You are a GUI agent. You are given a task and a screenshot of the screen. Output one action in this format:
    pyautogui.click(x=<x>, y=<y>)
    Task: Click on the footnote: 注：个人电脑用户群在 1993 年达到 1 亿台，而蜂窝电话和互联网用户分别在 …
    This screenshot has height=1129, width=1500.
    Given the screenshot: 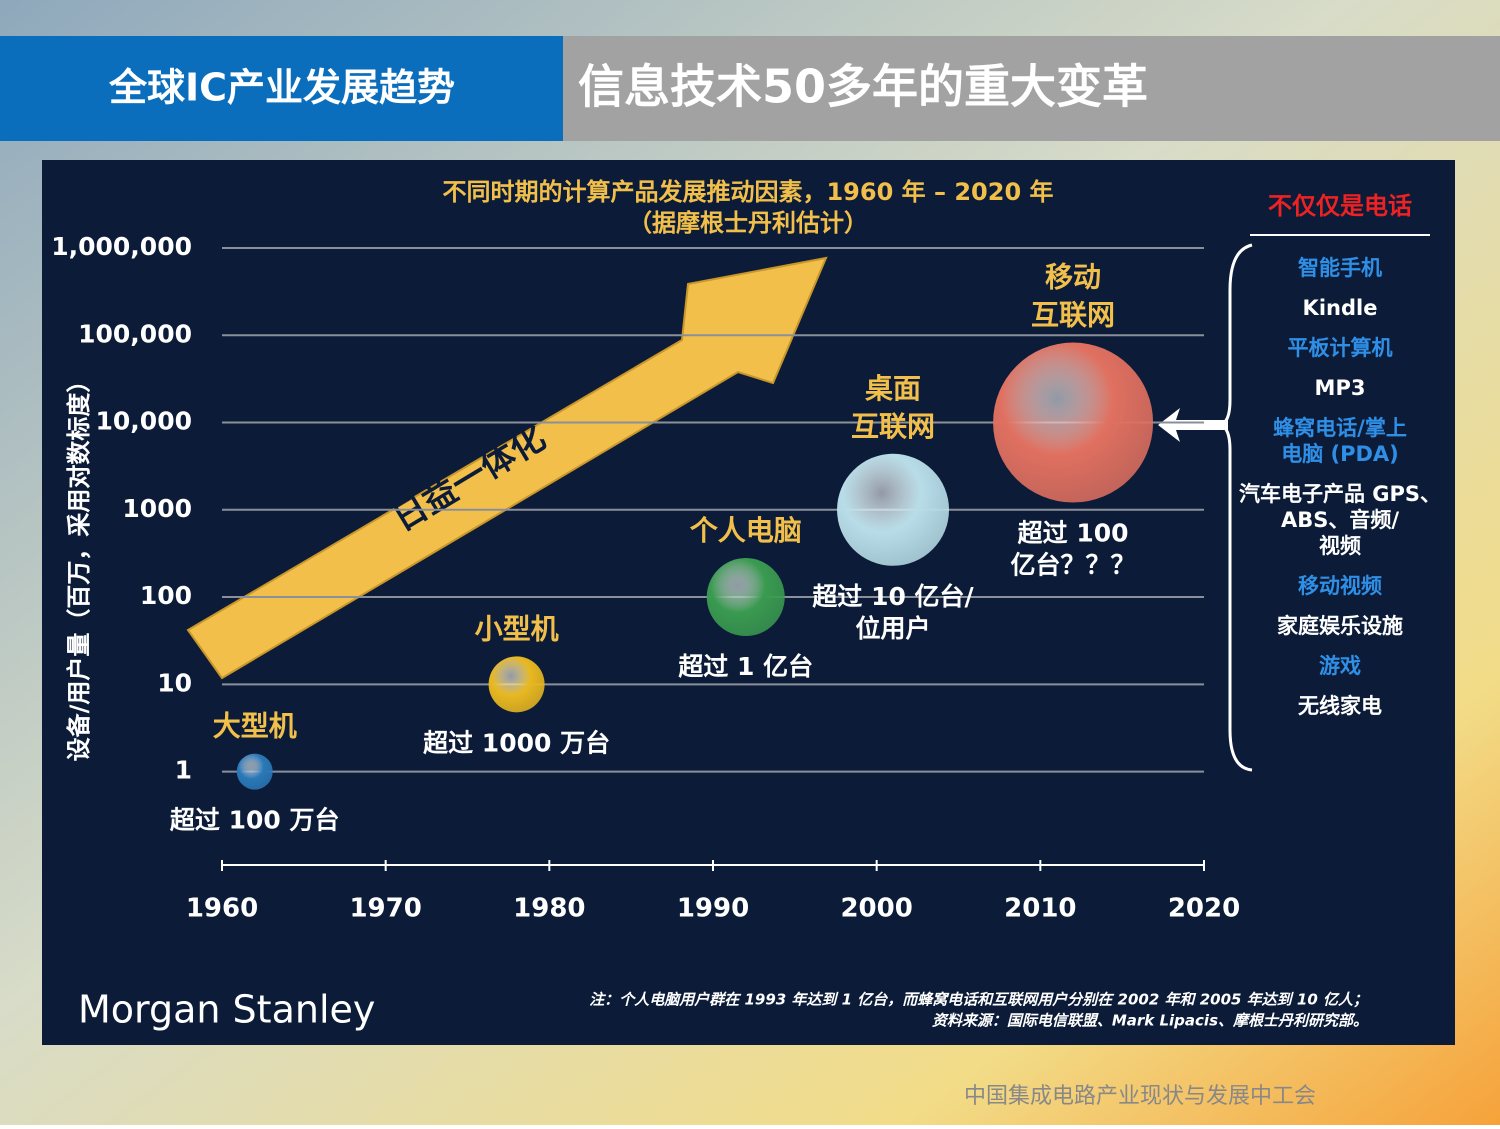 What is the action you would take?
    pyautogui.click(x=978, y=1000)
    